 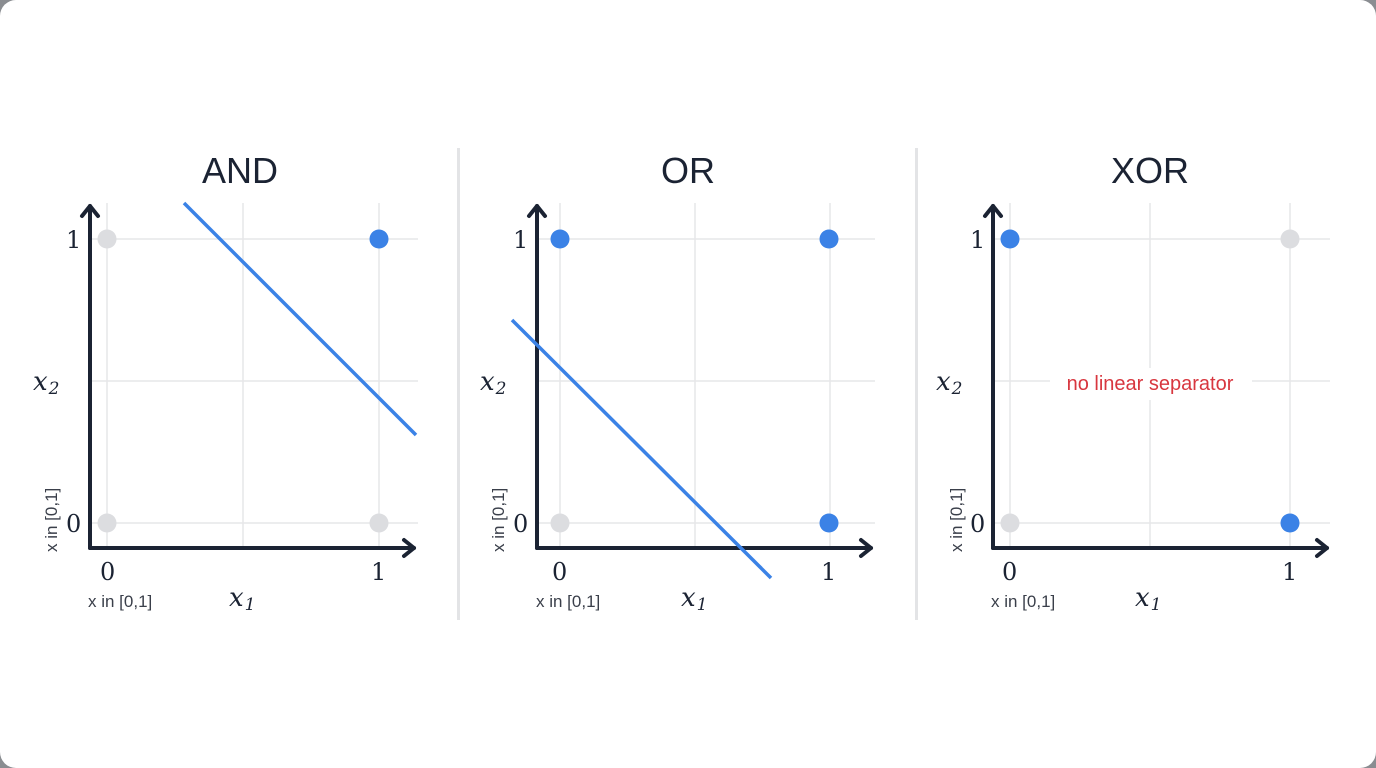 I want to click on no-separator-note: no linear separator, so click(x=1150, y=384).